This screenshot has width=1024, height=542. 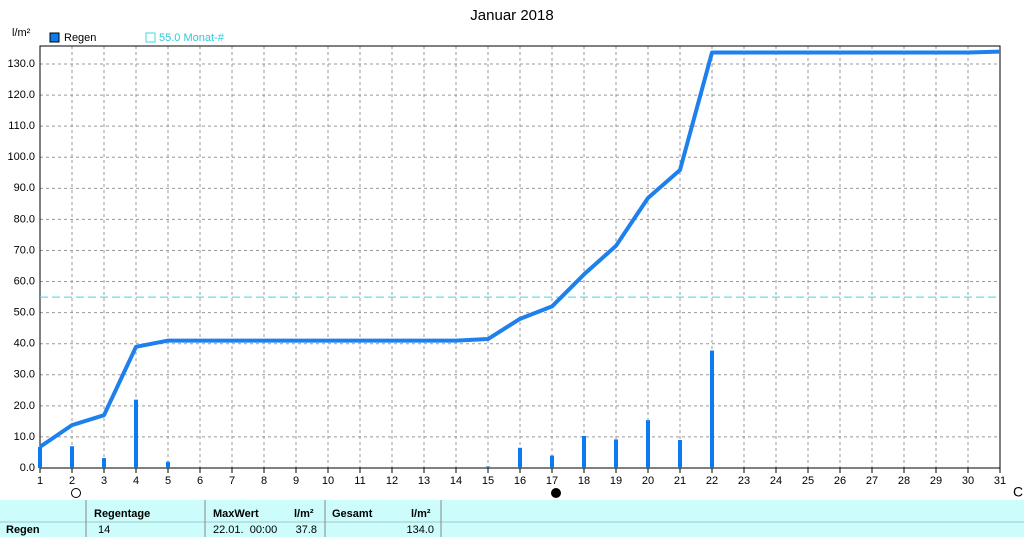 I want to click on x-tick-label: 15, so click(x=488, y=481).